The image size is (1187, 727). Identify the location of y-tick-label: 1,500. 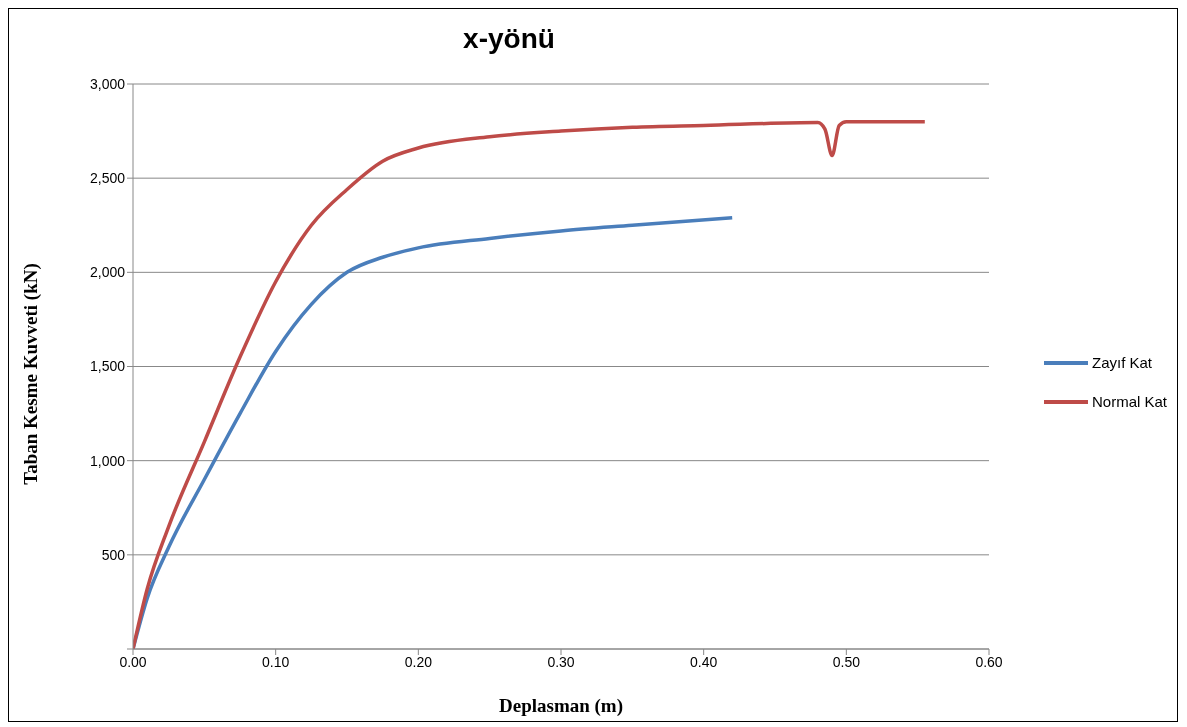
(107, 366).